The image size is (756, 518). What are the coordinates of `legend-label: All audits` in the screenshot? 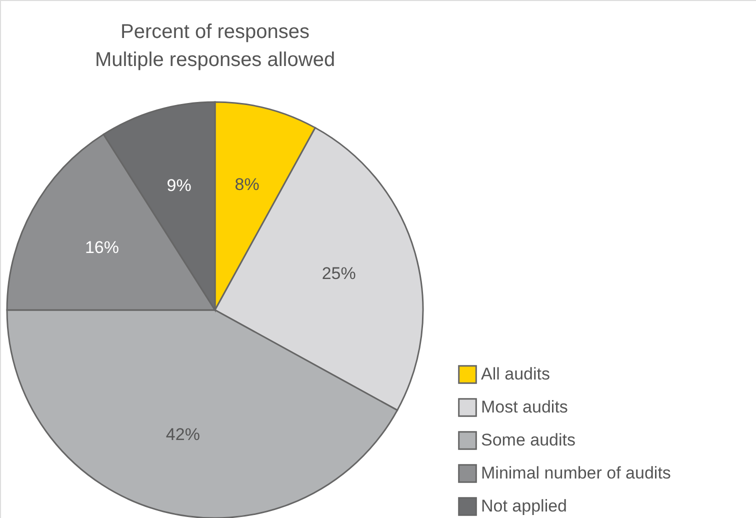 It's located at (515, 374).